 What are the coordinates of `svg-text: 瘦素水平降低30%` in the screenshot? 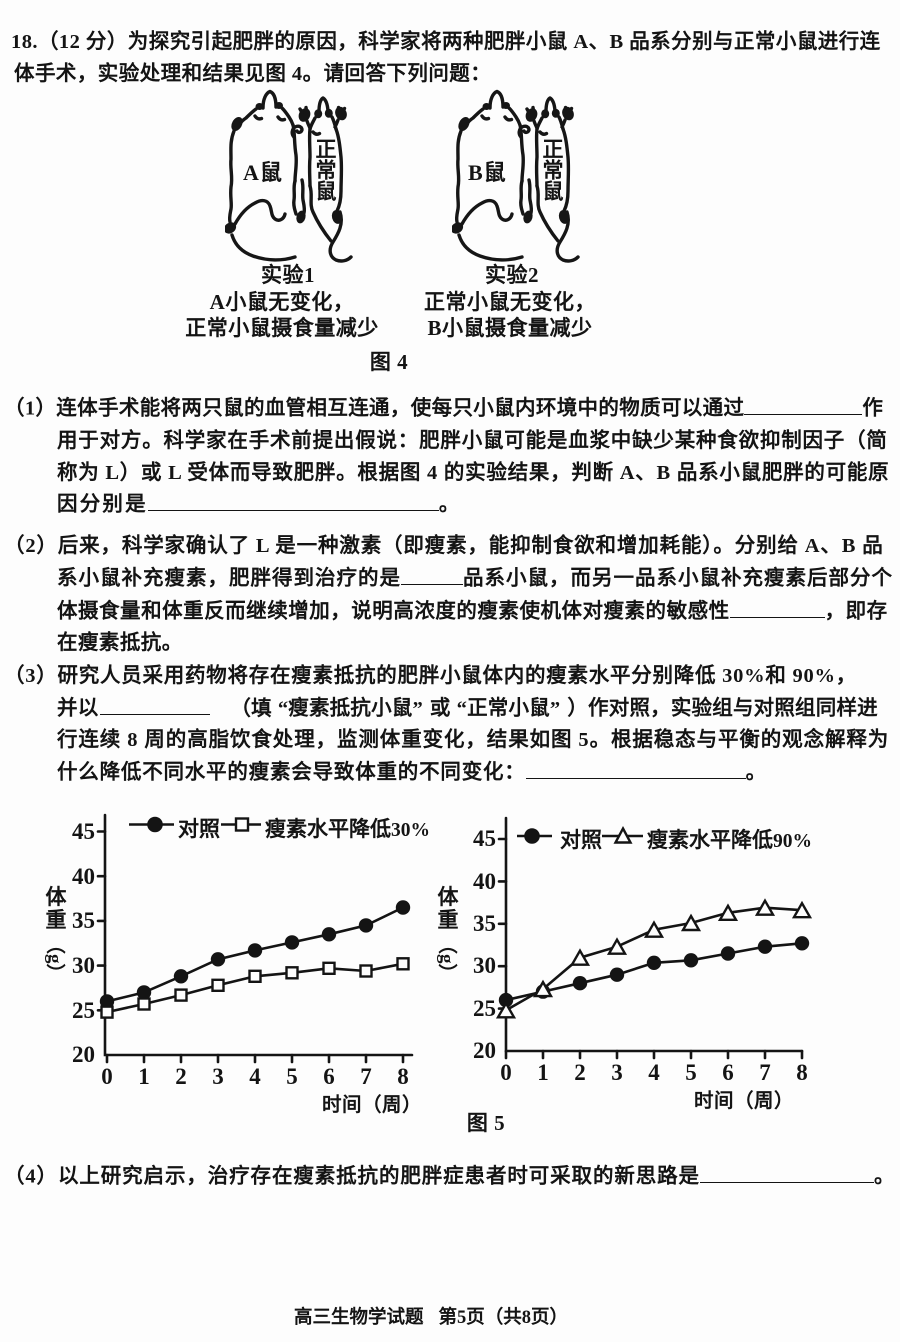 It's located at (347, 829).